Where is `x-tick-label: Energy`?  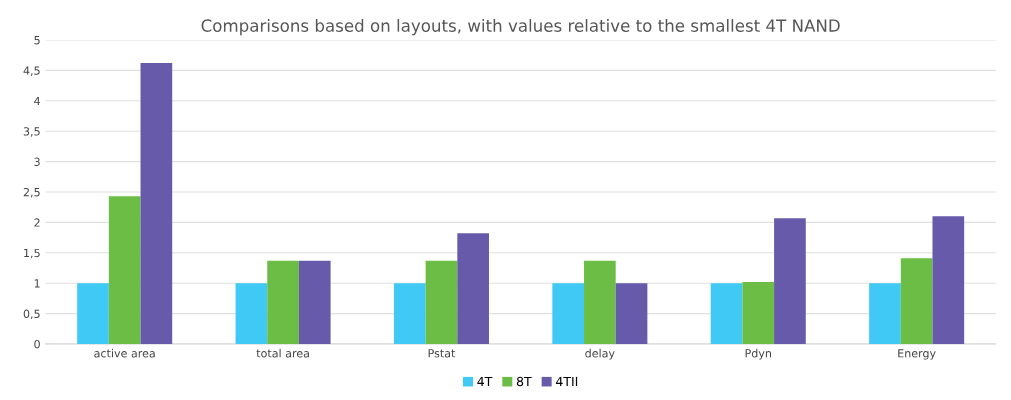 x-tick-label: Energy is located at coordinates (917, 354).